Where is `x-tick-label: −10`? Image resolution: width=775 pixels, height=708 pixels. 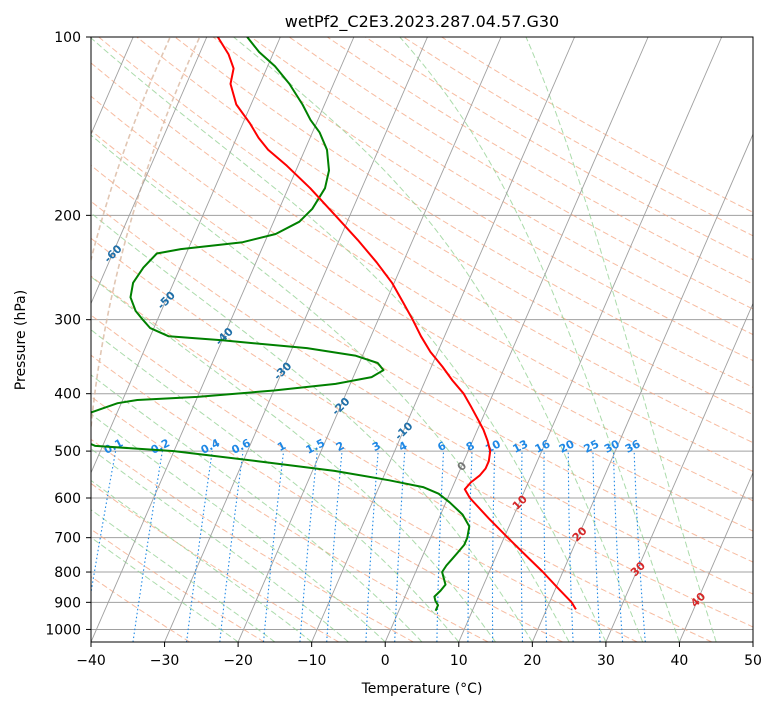
x-tick-label: −10 is located at coordinates (312, 661).